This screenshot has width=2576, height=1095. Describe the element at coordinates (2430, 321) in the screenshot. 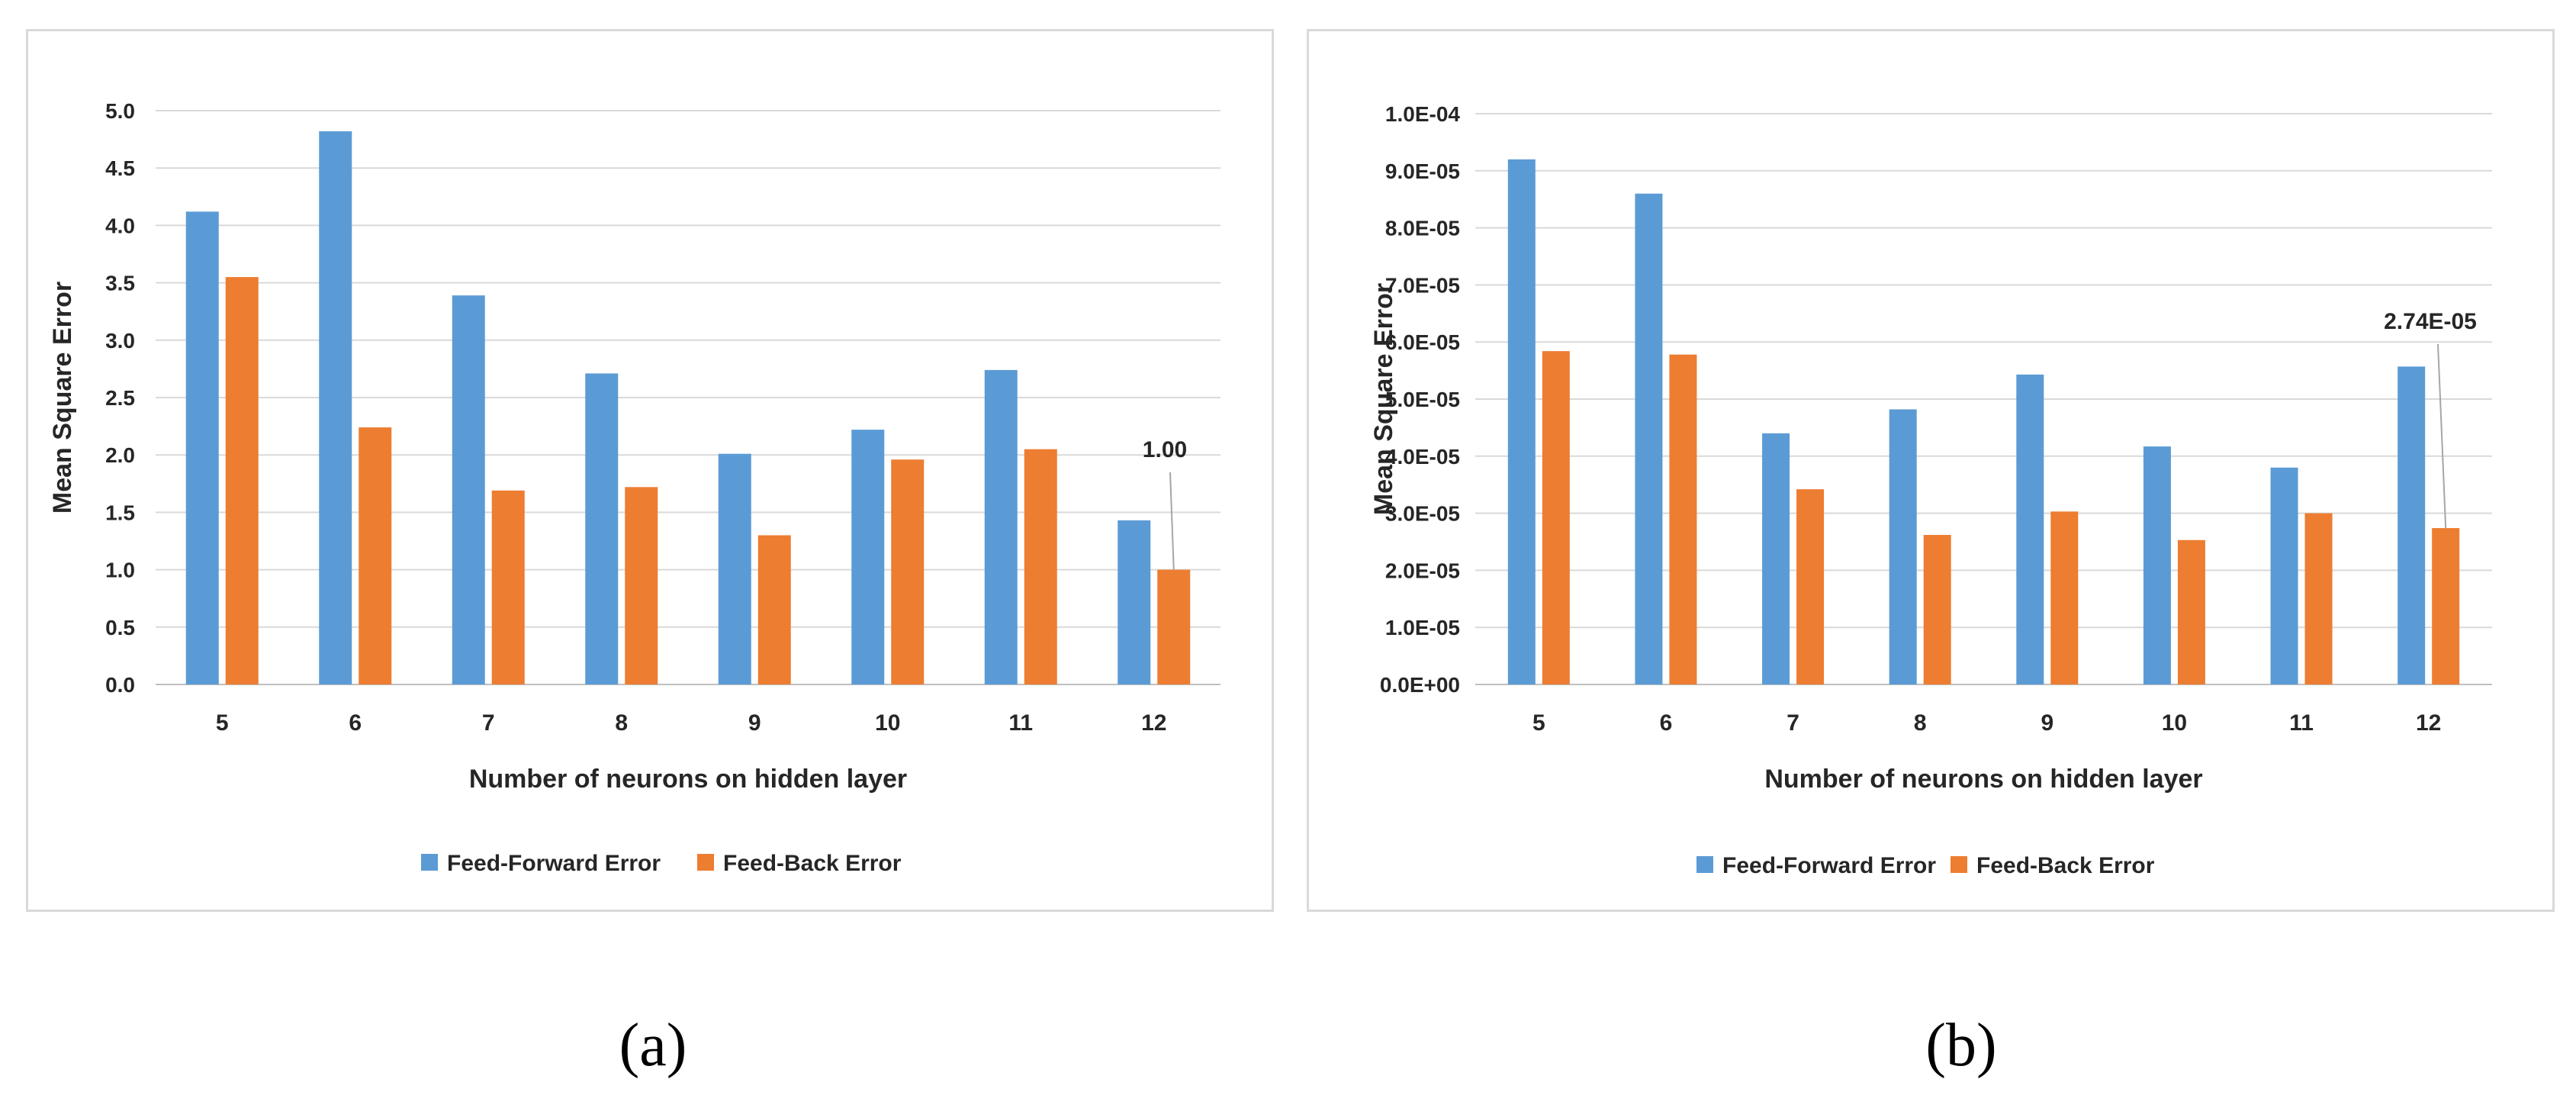

I see `data-label-annotation: 2.74E-05` at that location.